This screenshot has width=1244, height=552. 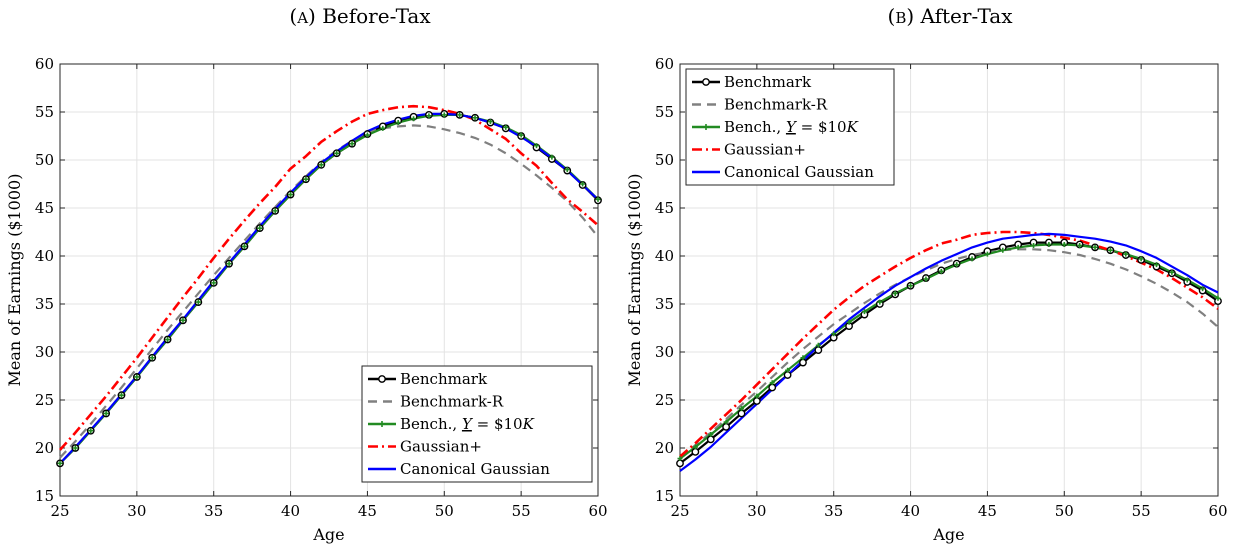 What do you see at coordinates (756, 511) in the screenshot?
I see `x-tick-label: 30` at bounding box center [756, 511].